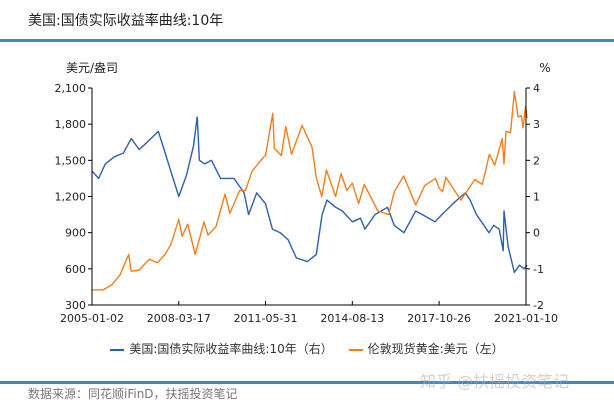 This screenshot has height=406, width=614. What do you see at coordinates (71, 197) in the screenshot?
I see `left-tick-label: 1,200` at bounding box center [71, 197].